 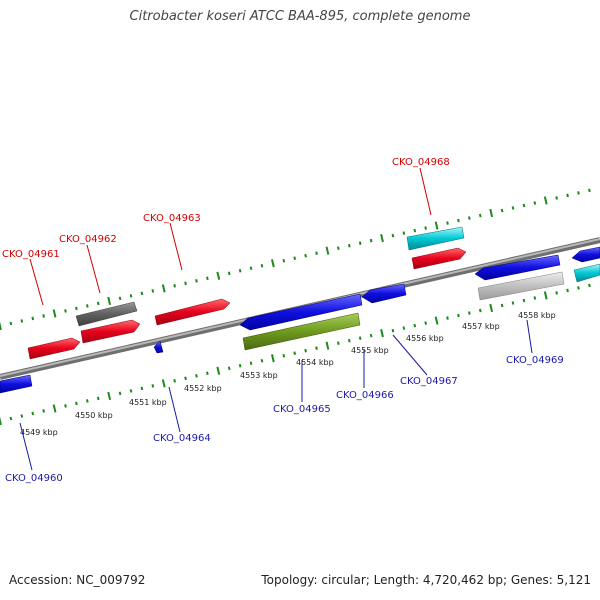 I want to click on reverse-gene-blue-edge, so click(x=585, y=254).